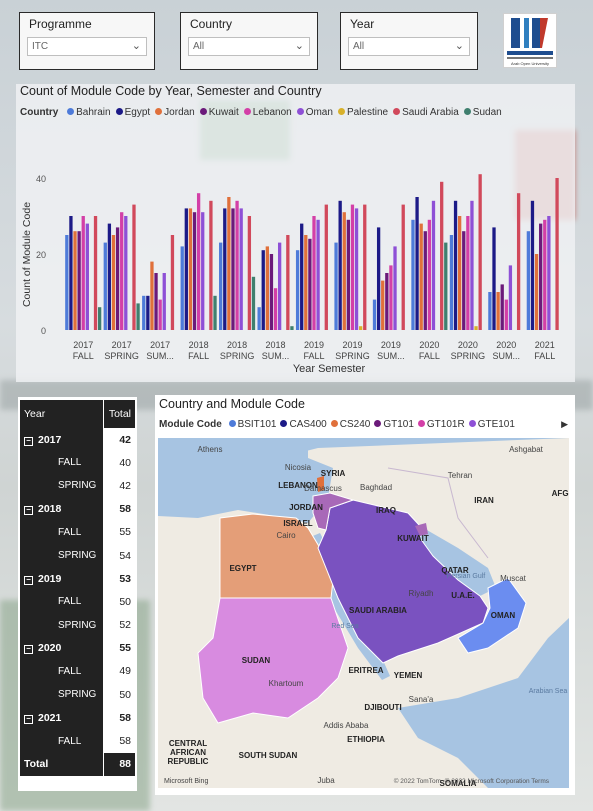 Image resolution: width=593 pixels, height=811 pixels. I want to click on map-legend-item-gte101: GTE101, so click(491, 424).